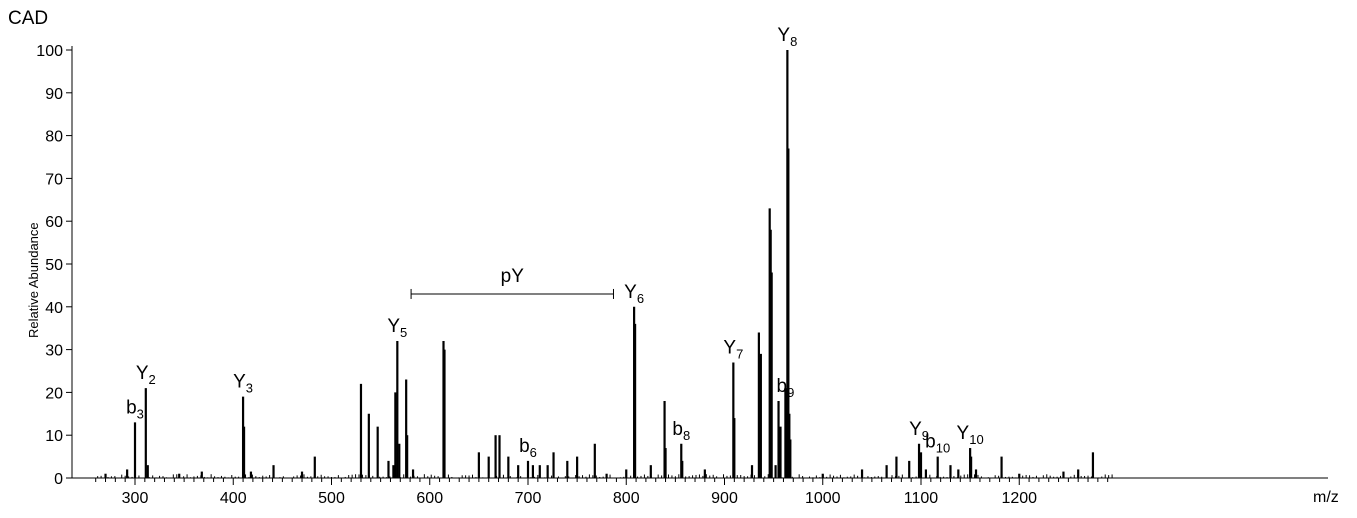 The height and width of the screenshot is (518, 1357). Describe the element at coordinates (58, 479) in the screenshot. I see `y-tick-label: 0` at that location.